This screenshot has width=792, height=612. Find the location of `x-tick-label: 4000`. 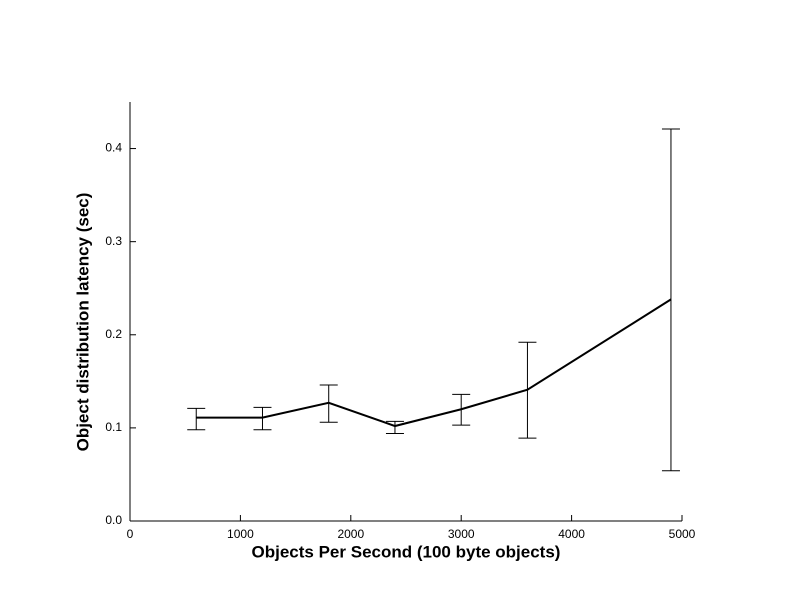

x-tick-label: 4000 is located at coordinates (571, 534).